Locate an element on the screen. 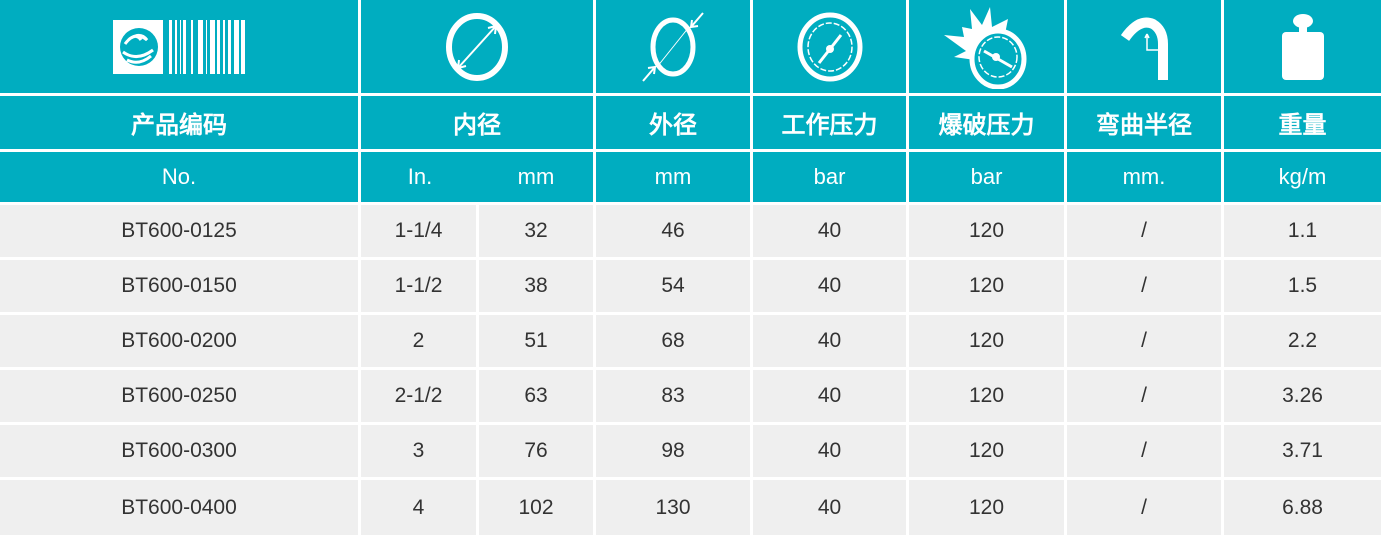 The width and height of the screenshot is (1381, 535). cell-weight: 6.88 is located at coordinates (1302, 507).